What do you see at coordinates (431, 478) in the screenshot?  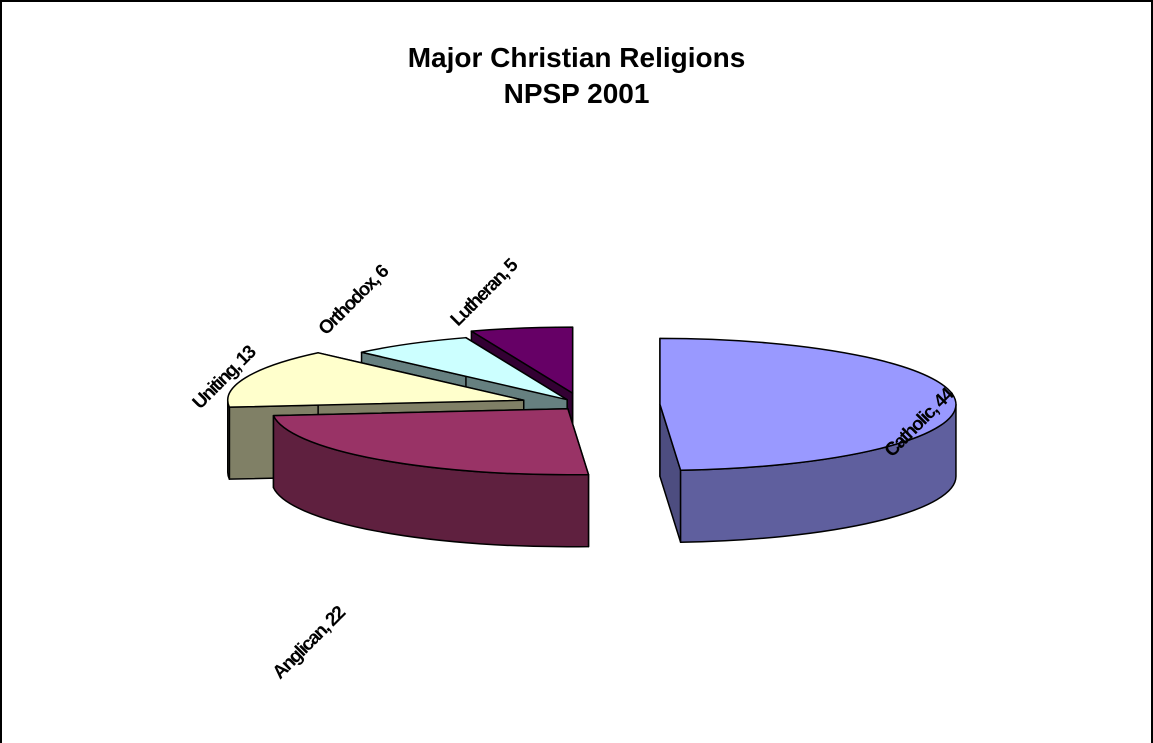 I see `pie-slice-anglican` at bounding box center [431, 478].